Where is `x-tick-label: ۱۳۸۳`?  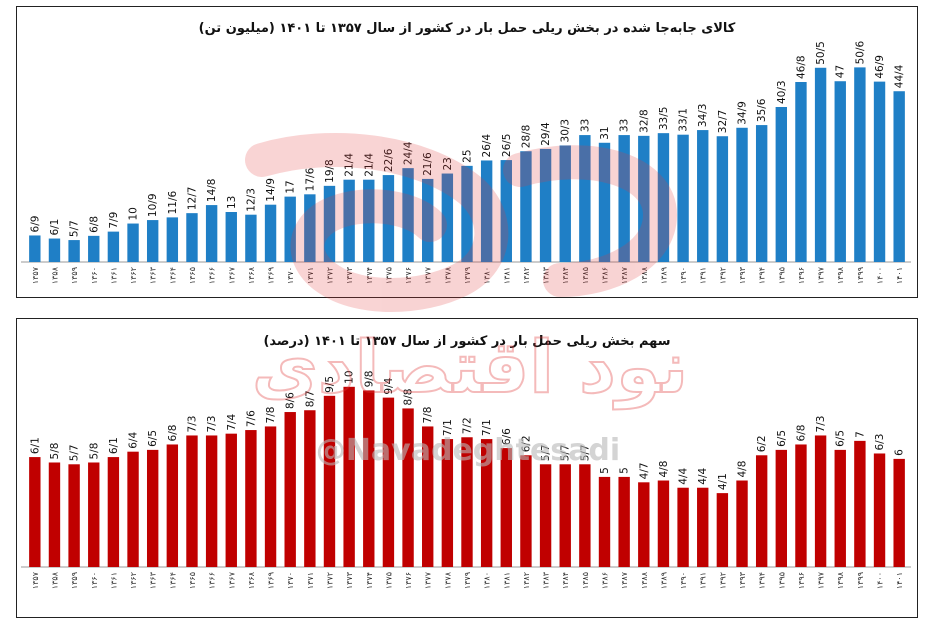 x-tick-label: ۱۳۸۳ is located at coordinates (546, 580).